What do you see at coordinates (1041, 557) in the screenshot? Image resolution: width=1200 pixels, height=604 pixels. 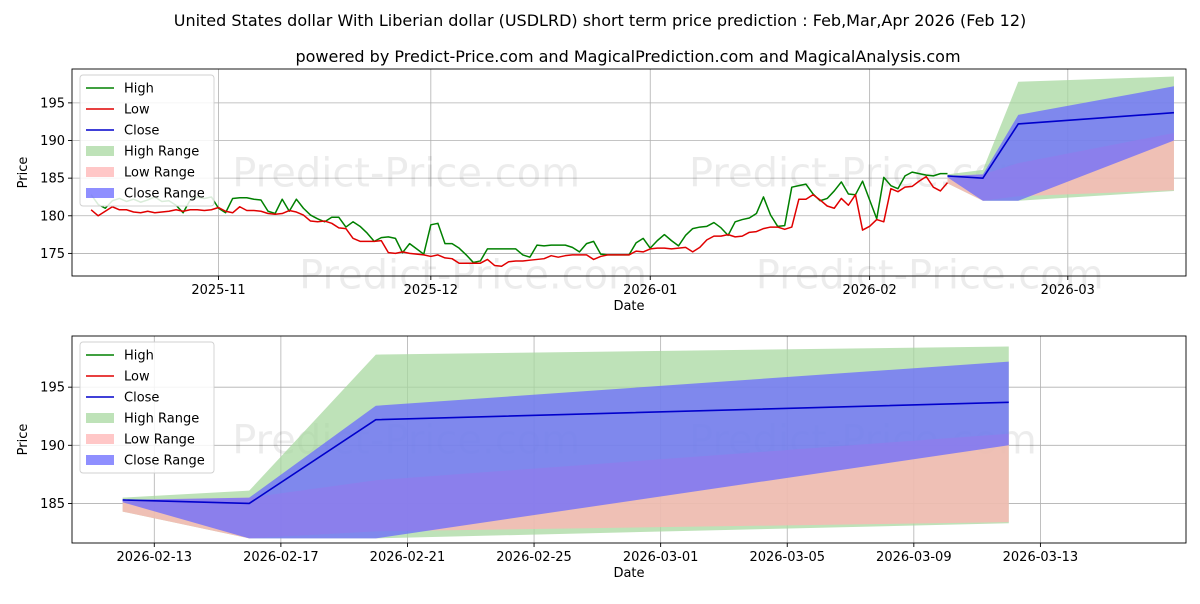 I see `x-tick-label: 2026-03-13` at bounding box center [1041, 557].